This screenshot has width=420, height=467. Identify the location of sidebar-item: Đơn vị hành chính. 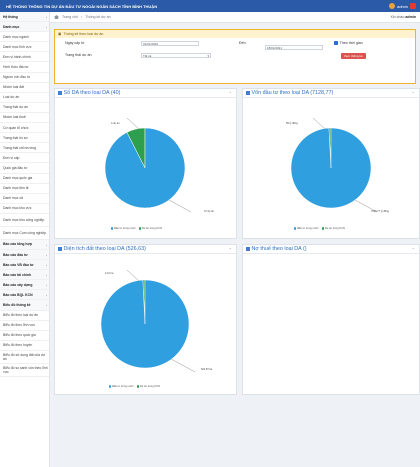
(24, 57).